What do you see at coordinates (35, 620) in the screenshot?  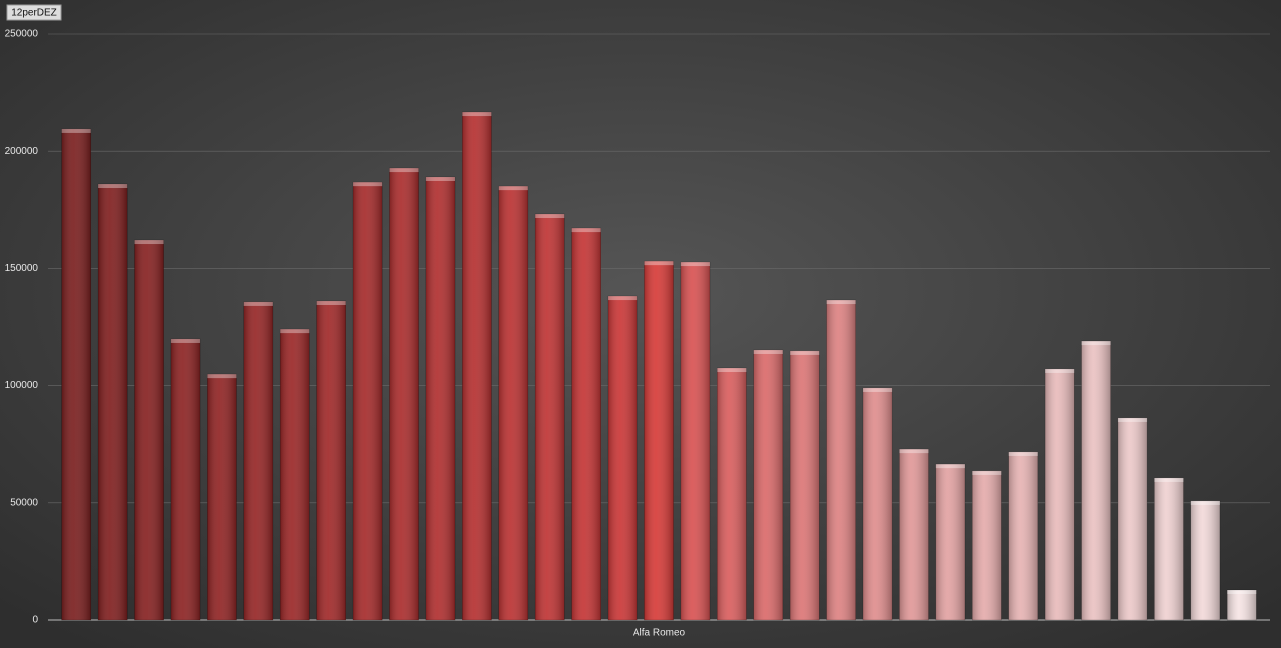 I see `y-tick-label: 0` at bounding box center [35, 620].